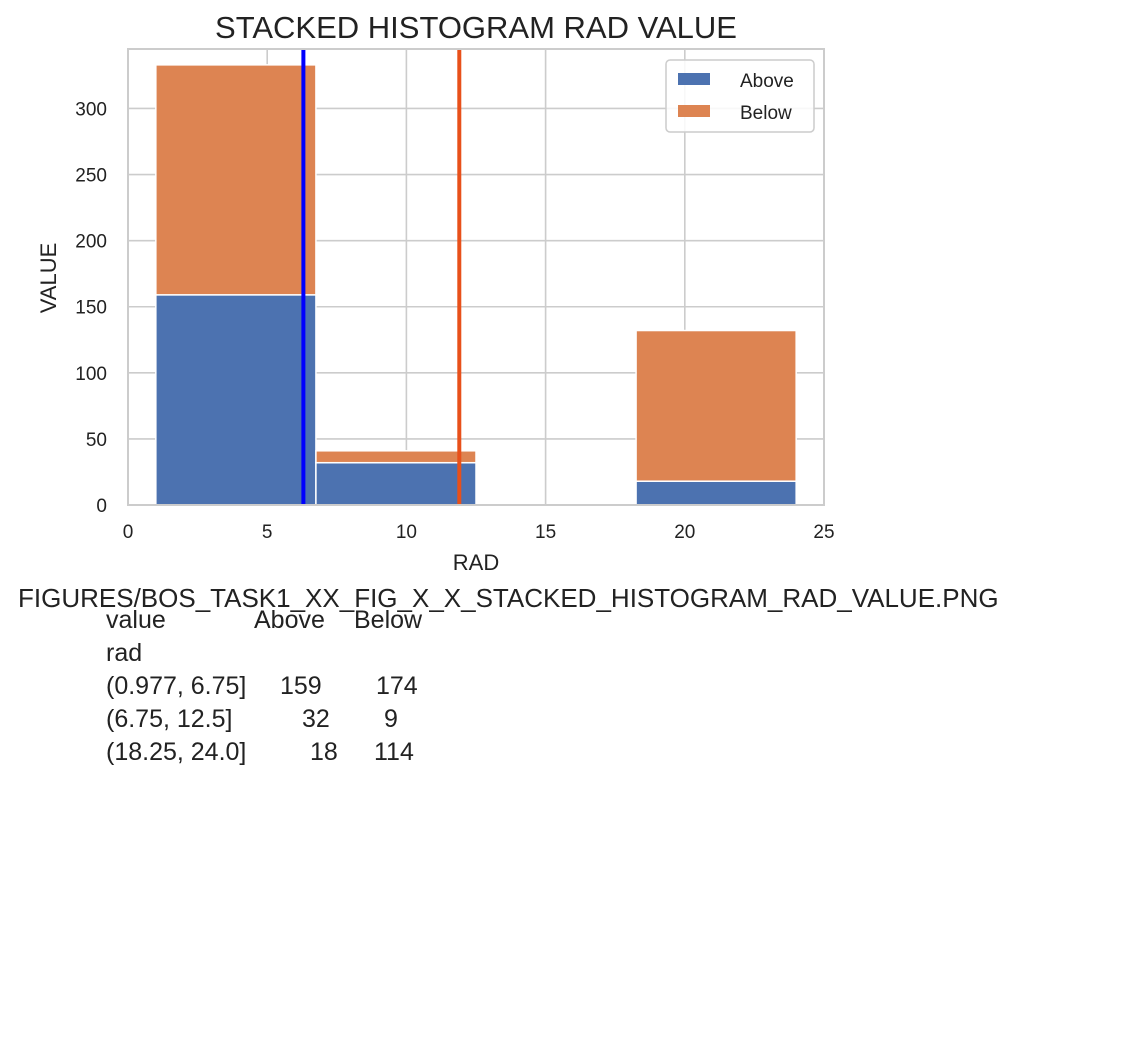  What do you see at coordinates (694, 79) in the screenshot?
I see `legend-swatch-above` at bounding box center [694, 79].